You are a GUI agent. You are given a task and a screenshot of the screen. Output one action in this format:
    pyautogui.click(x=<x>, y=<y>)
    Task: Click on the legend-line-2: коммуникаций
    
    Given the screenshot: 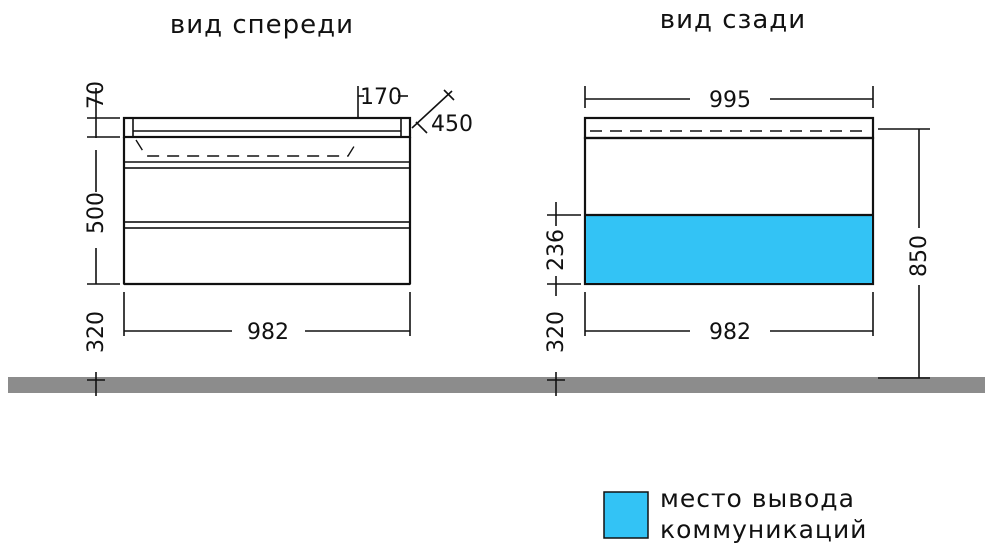 What is the action you would take?
    pyautogui.click(x=763, y=529)
    